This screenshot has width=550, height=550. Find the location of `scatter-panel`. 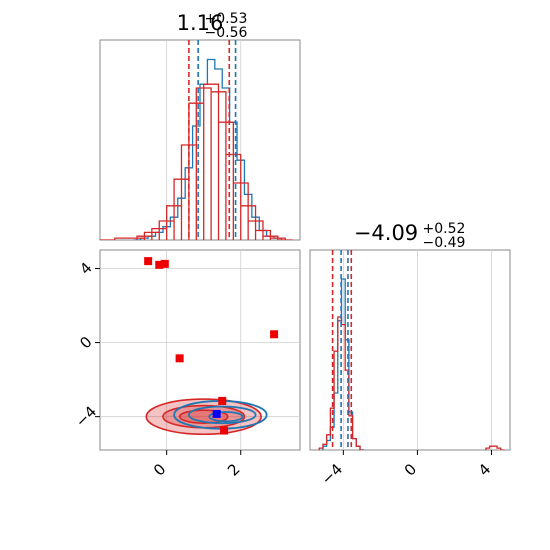

scatter-panel is located at coordinates (200, 350).